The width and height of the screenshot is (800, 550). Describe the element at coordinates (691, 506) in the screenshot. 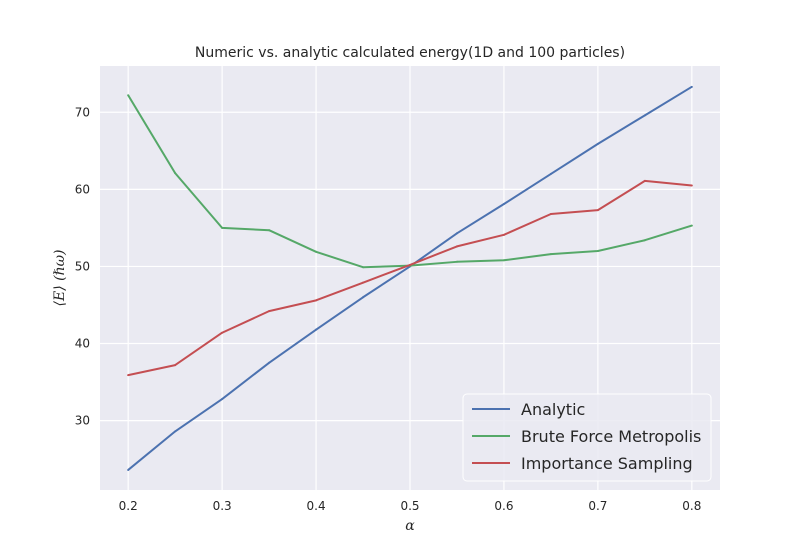

I see `x-tick-label: 0.8` at that location.